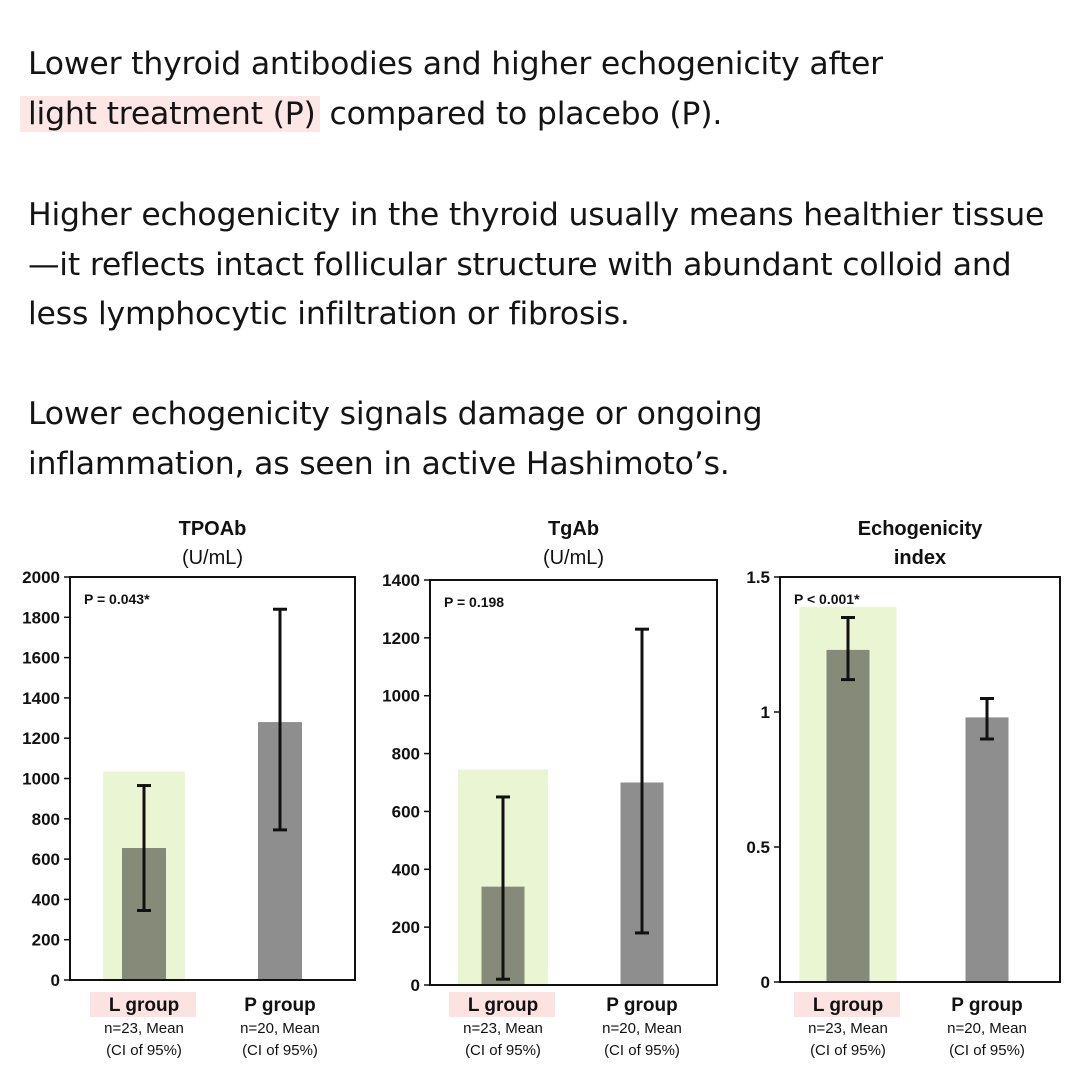 The height and width of the screenshot is (1080, 1080). Describe the element at coordinates (41, 577) in the screenshot. I see `y-tick-label: 2000` at that location.